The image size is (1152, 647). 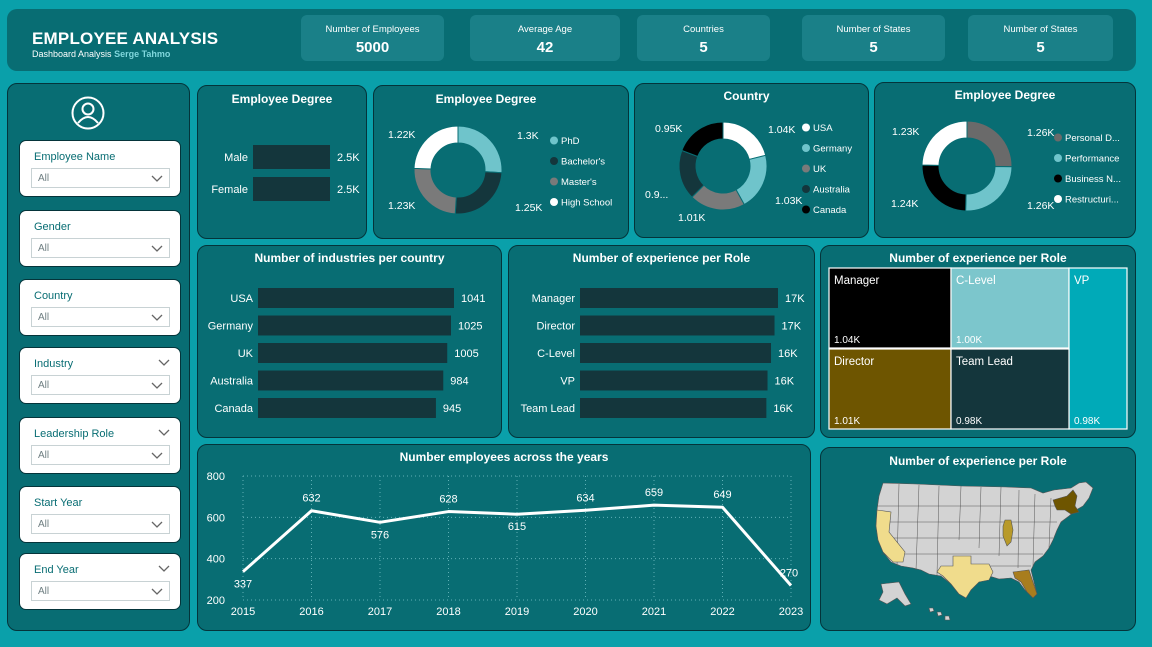 What do you see at coordinates (791, 612) in the screenshot?
I see `x-tick-label: 2023` at bounding box center [791, 612].